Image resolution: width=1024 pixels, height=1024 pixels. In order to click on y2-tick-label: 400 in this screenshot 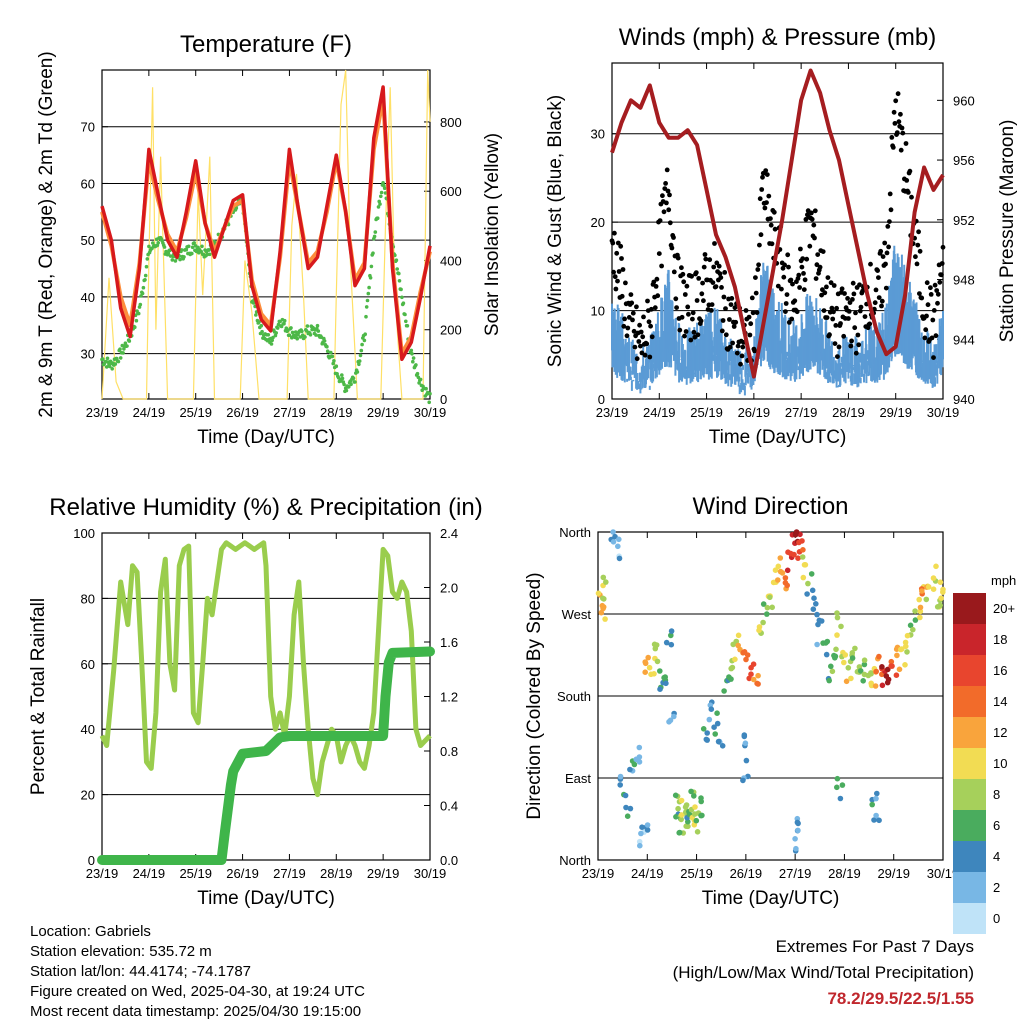, I will do `click(451, 260)`.